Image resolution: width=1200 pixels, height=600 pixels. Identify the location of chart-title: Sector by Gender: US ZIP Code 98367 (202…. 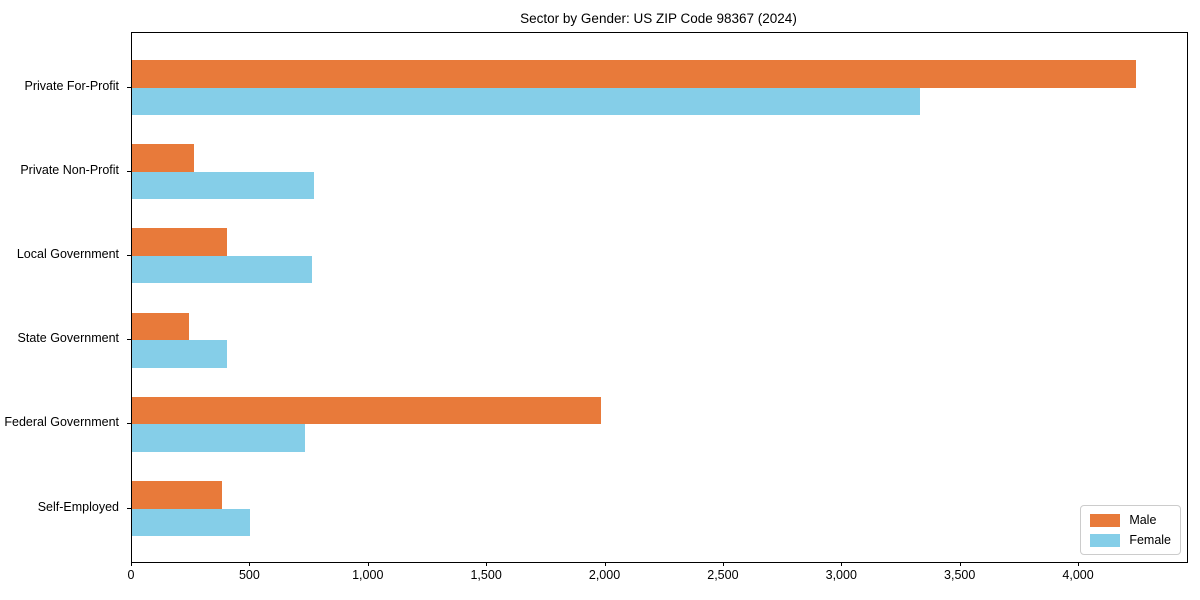
(658, 18).